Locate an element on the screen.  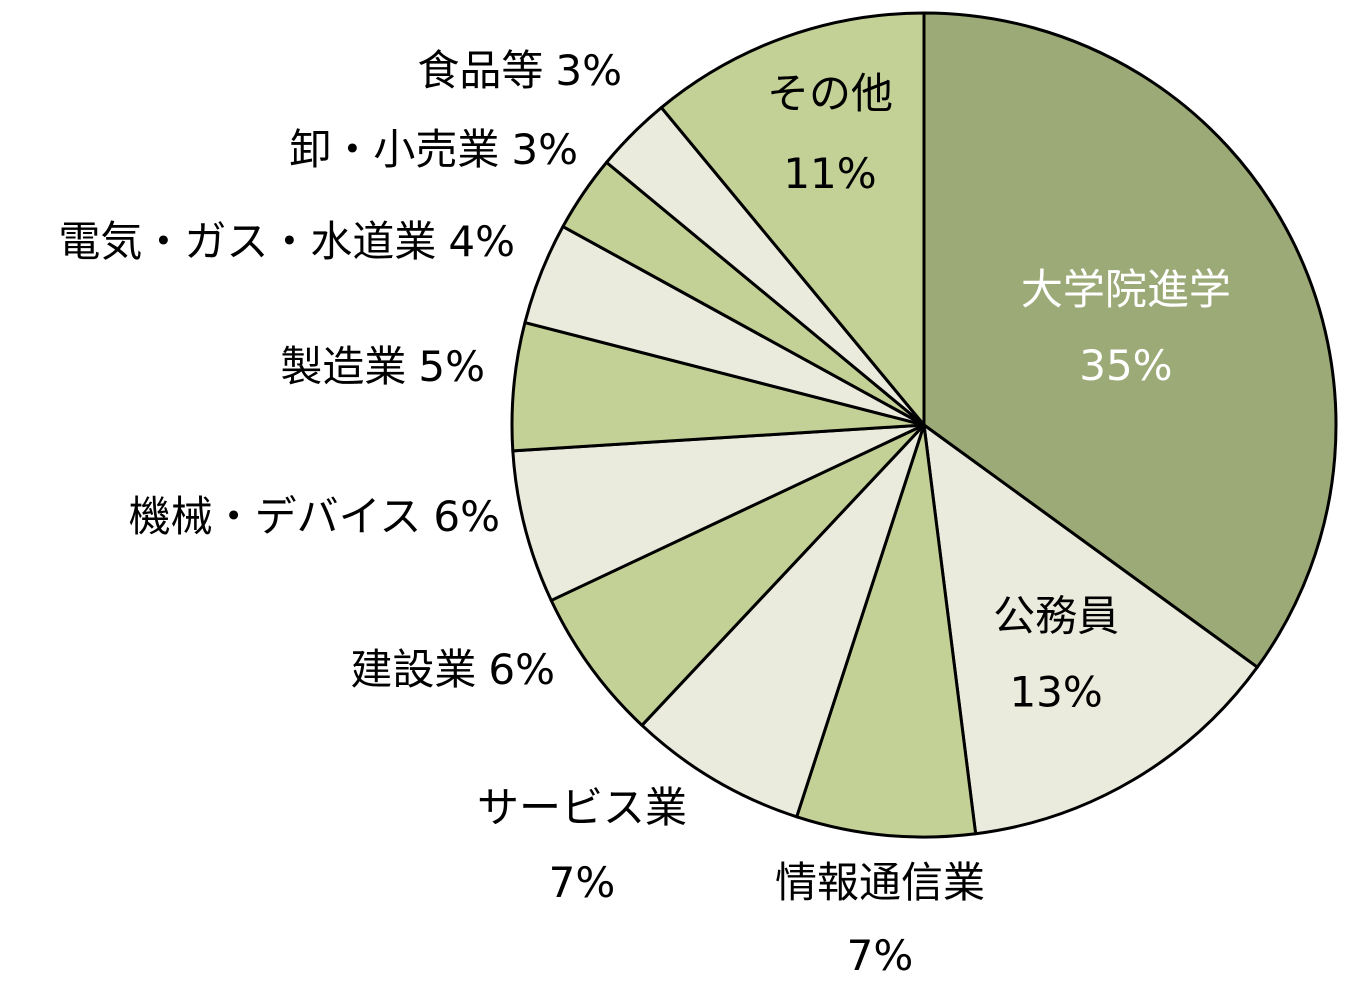
slice-value-2: 7% is located at coordinates (880, 955).